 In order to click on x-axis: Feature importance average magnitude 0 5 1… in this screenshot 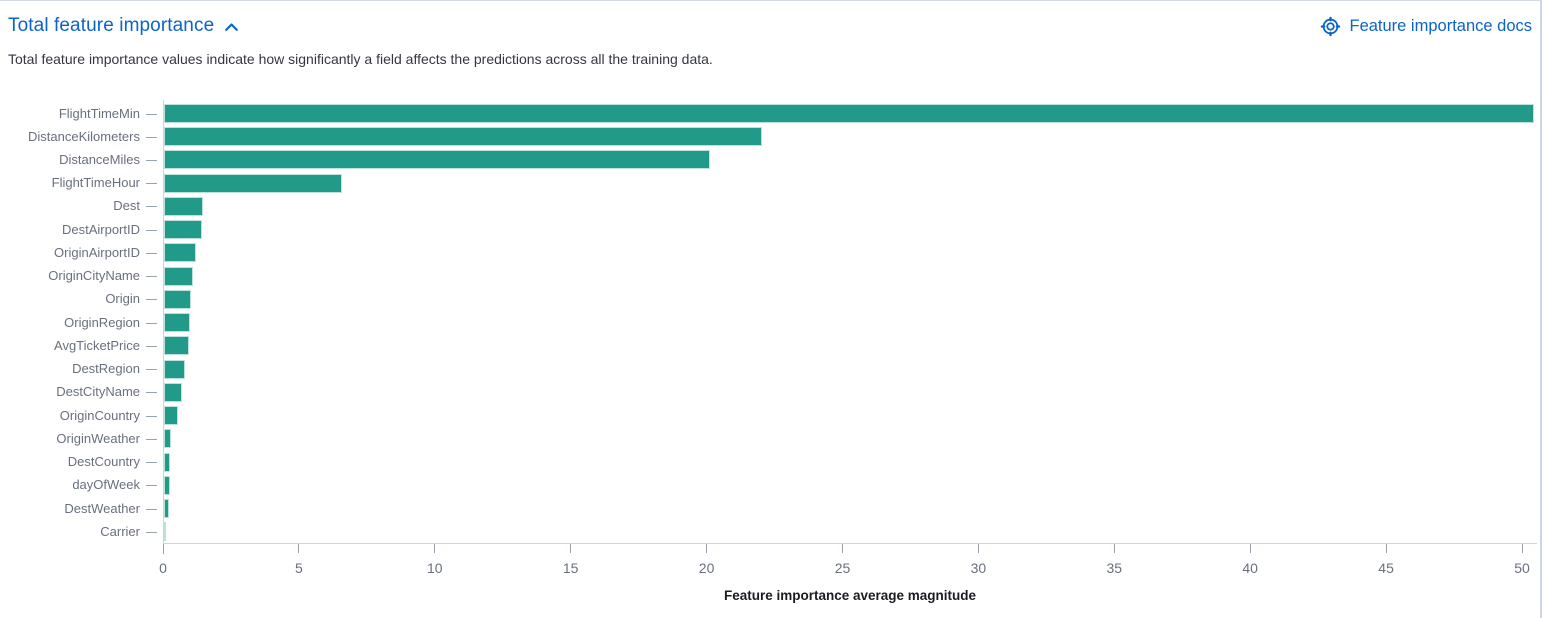, I will do `click(848, 581)`.